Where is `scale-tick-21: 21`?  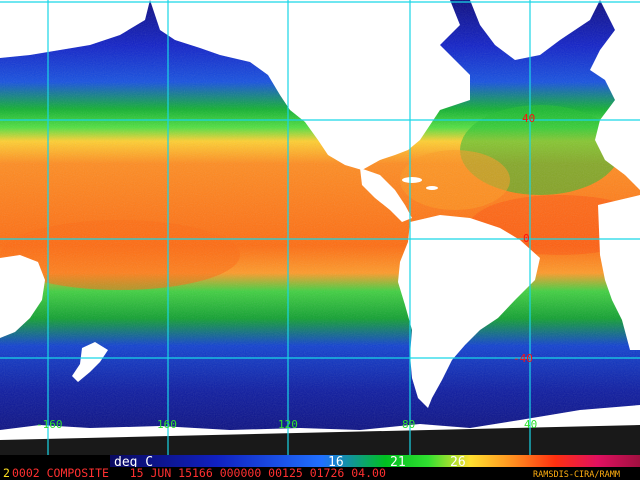 scale-tick-21: 21 is located at coordinates (398, 462).